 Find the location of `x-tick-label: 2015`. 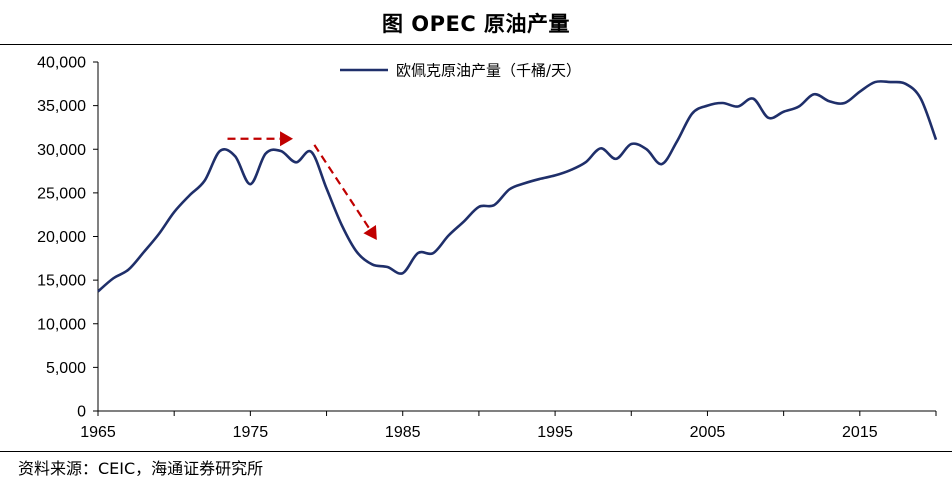

x-tick-label: 2015 is located at coordinates (860, 432).